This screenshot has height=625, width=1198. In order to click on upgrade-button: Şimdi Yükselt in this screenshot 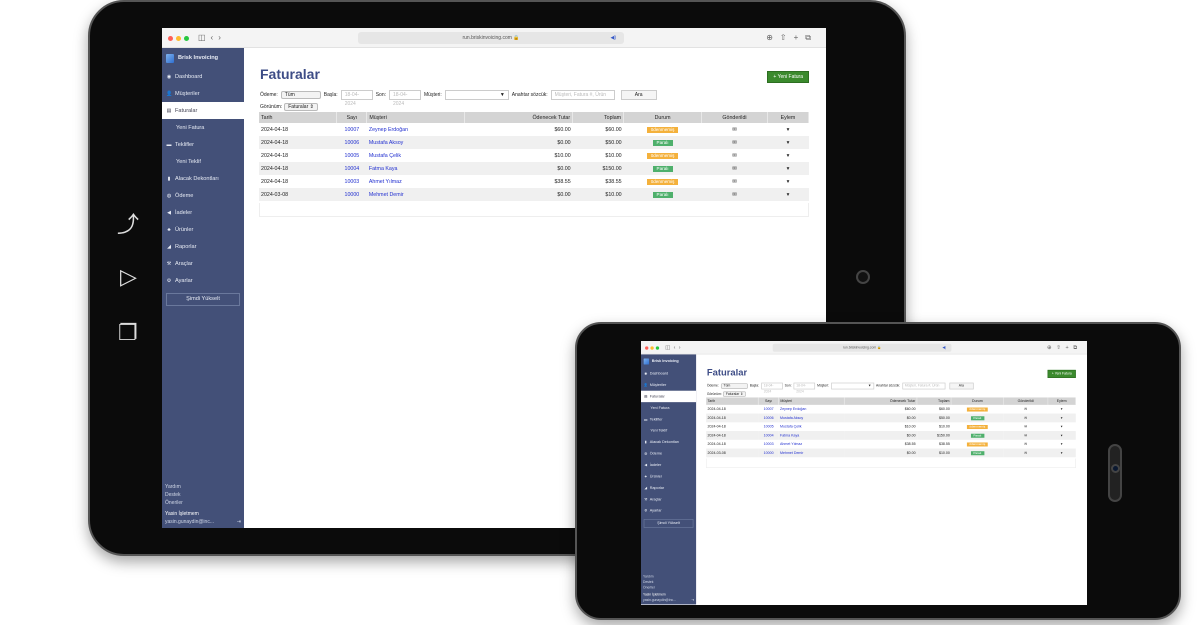, I will do `click(203, 299)`.